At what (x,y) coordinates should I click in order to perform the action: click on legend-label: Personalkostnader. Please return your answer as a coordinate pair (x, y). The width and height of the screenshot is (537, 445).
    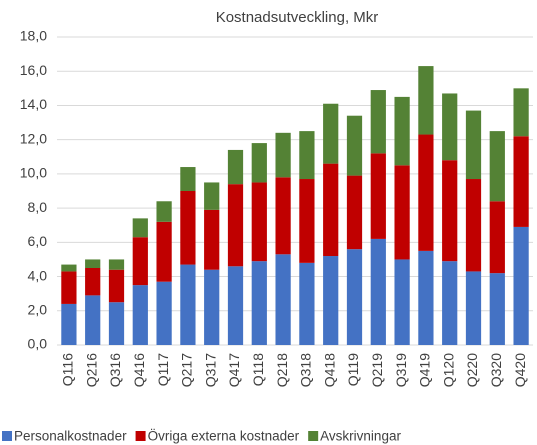
    Looking at the image, I should click on (70, 436).